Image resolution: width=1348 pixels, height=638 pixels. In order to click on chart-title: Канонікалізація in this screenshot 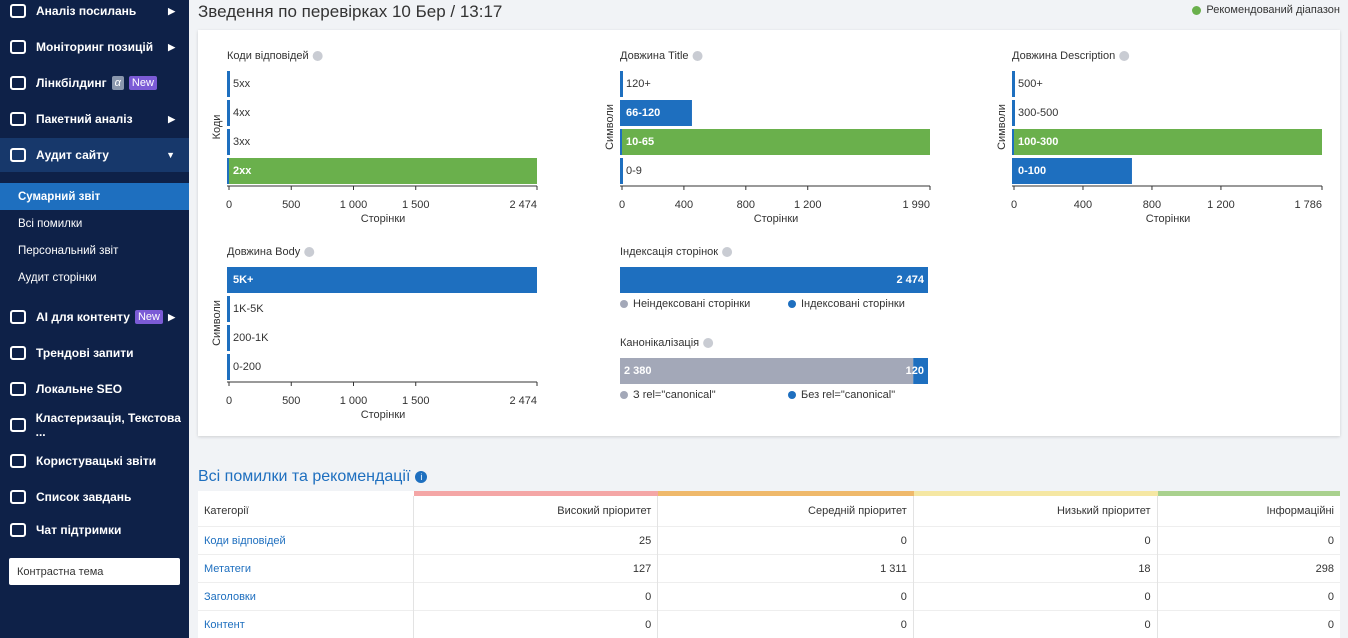, I will do `click(659, 343)`.